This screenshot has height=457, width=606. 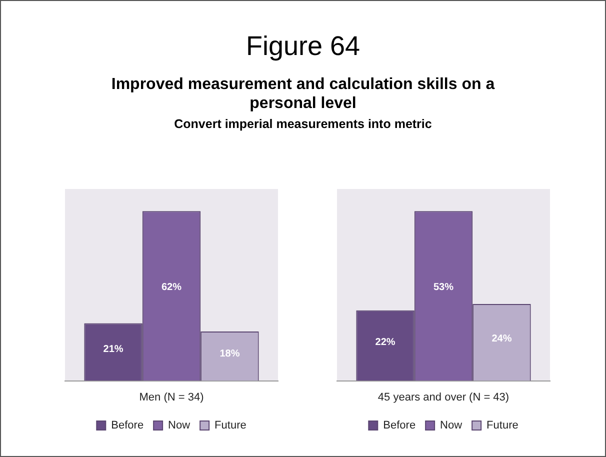 I want to click on chart-title: Figure 64, so click(x=303, y=46).